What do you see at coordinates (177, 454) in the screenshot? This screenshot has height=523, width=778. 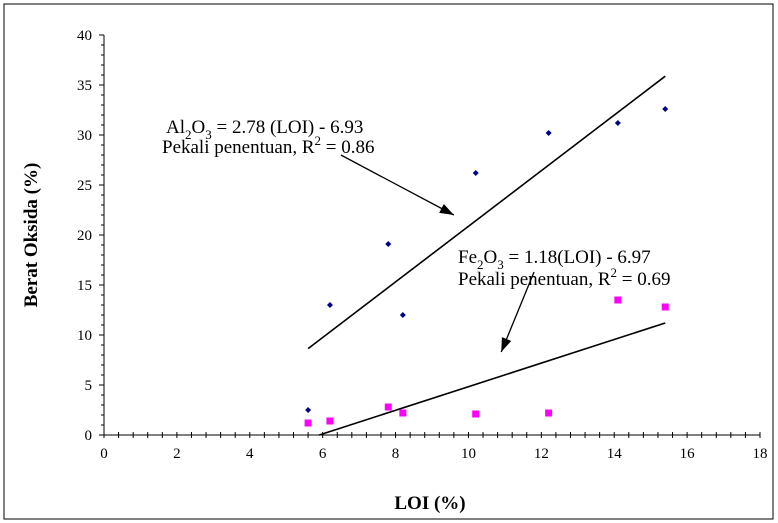 I see `x-tick-label: 2` at bounding box center [177, 454].